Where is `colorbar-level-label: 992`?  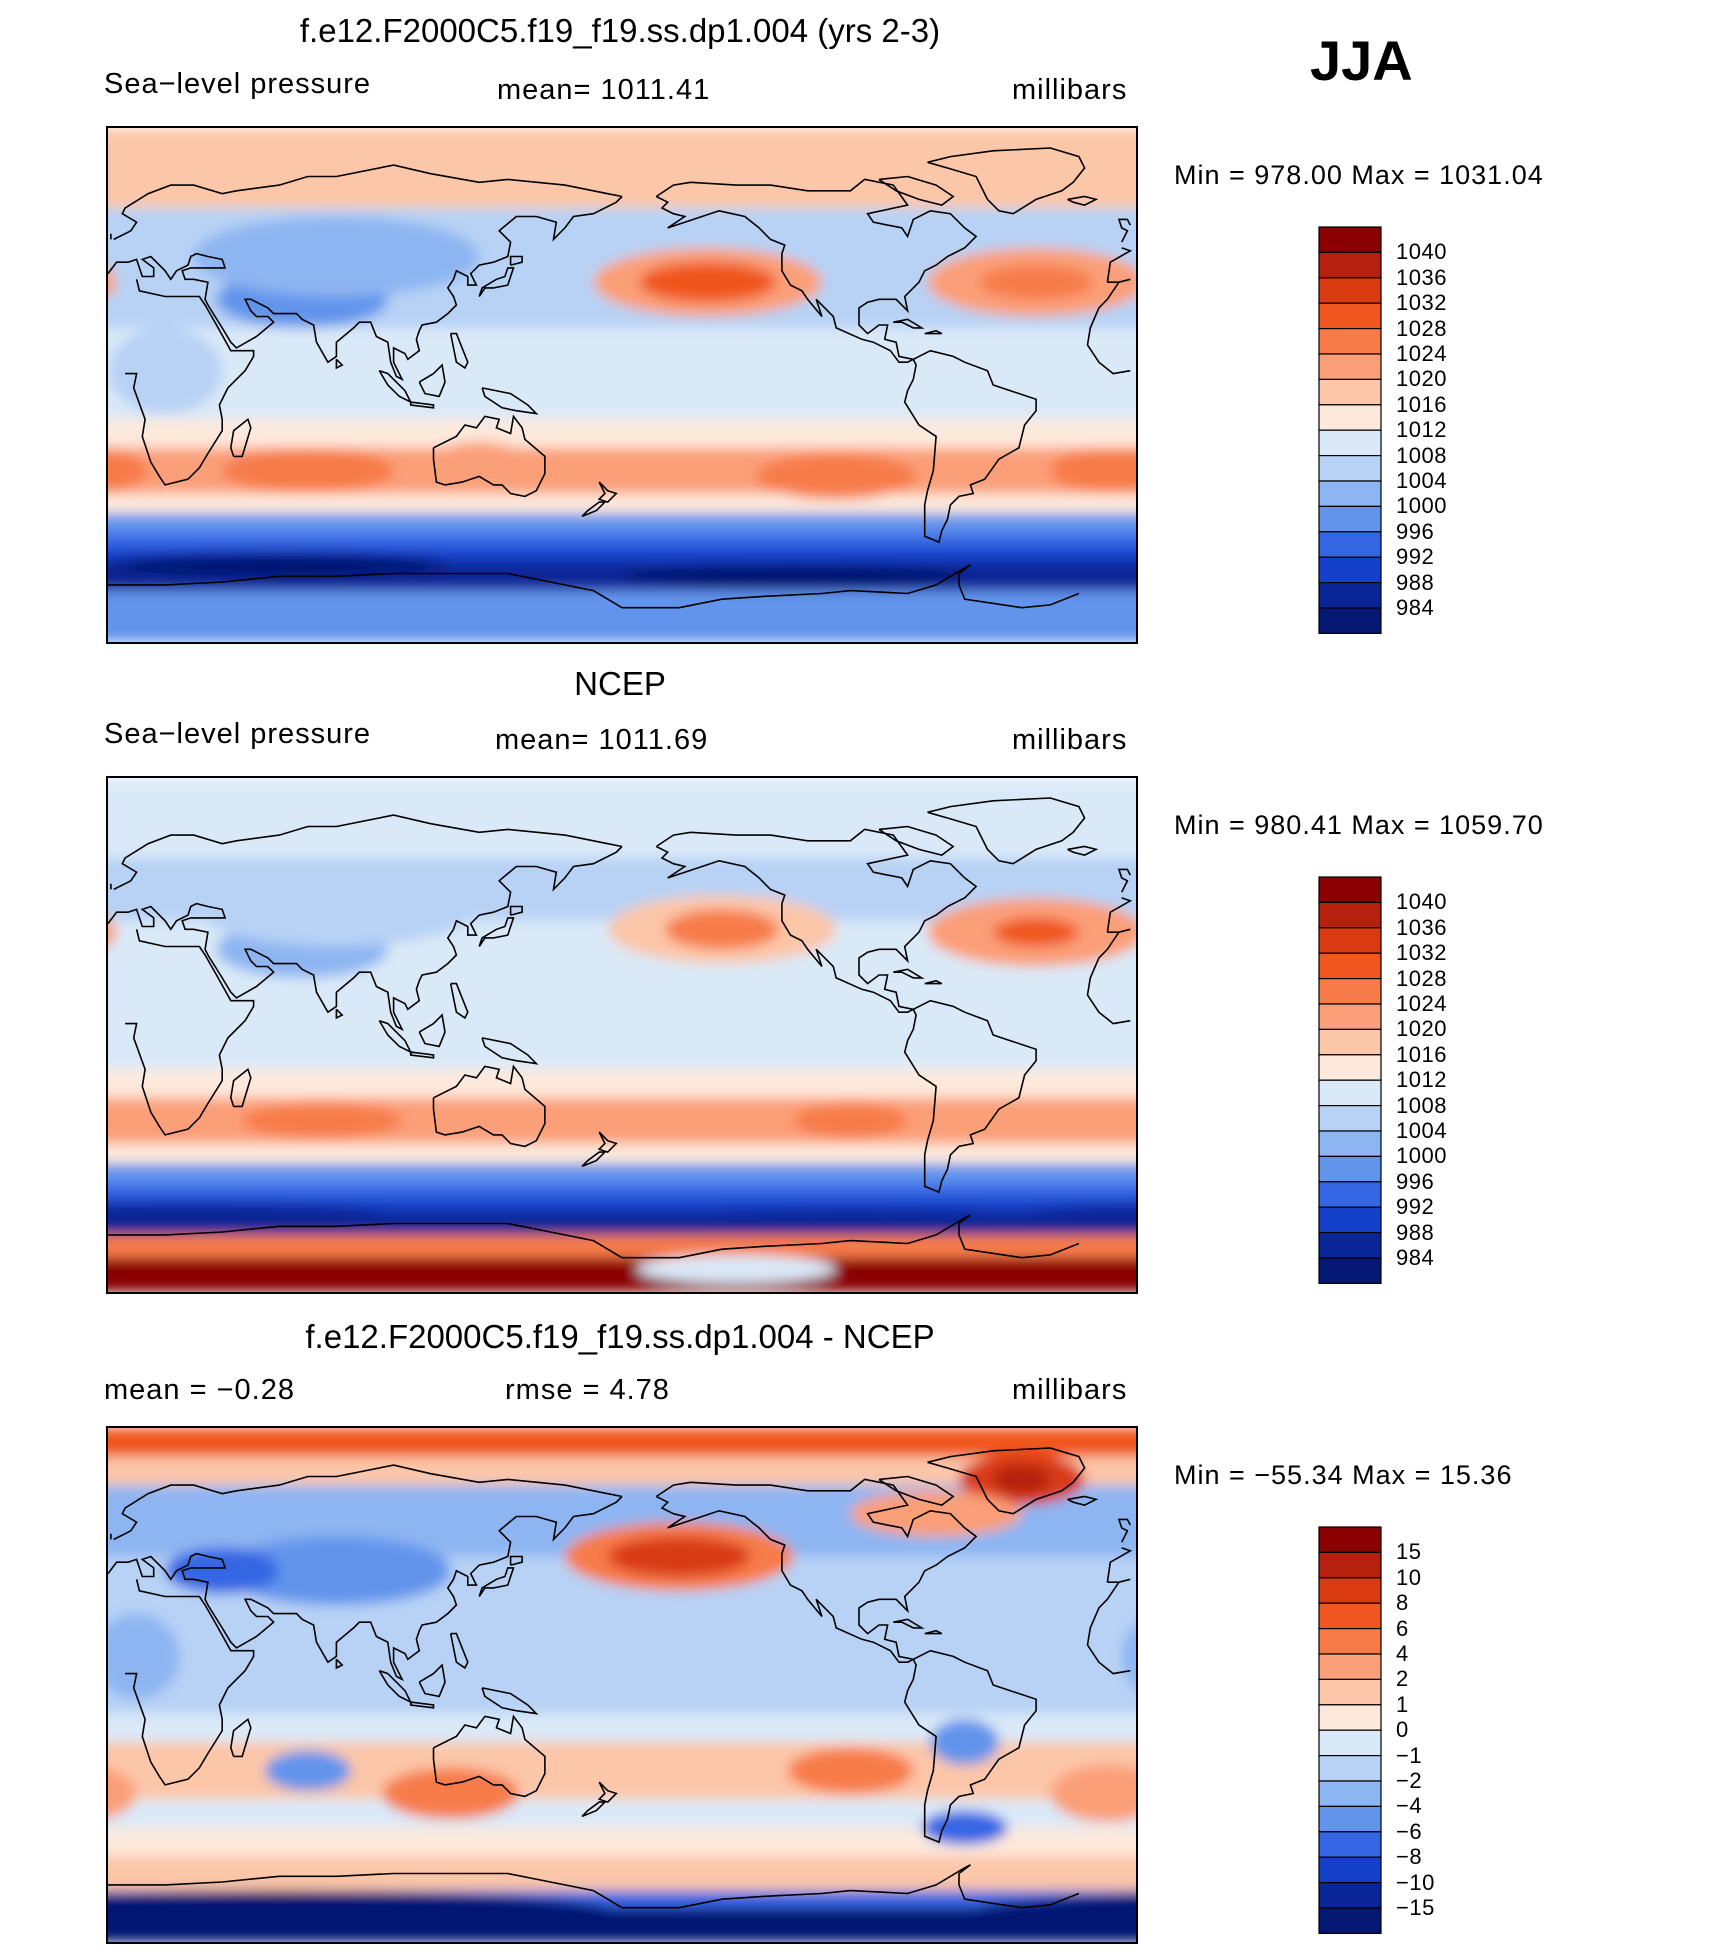
colorbar-level-label: 992 is located at coordinates (1415, 1207).